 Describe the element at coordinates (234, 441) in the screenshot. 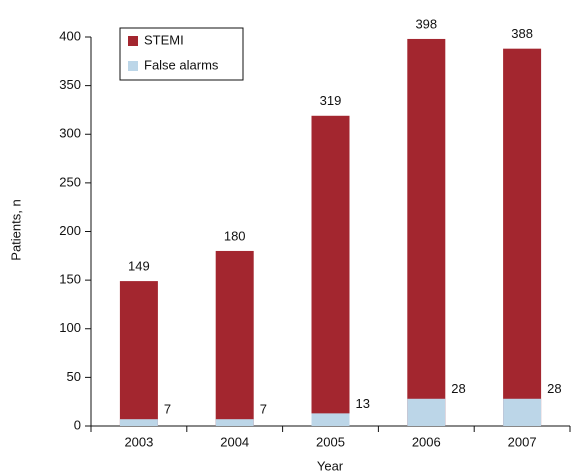

I see `x-tick-label: 2004` at that location.